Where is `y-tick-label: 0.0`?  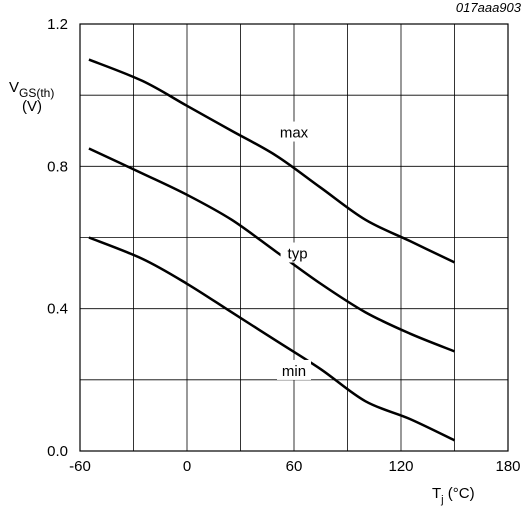 y-tick-label: 0.0 is located at coordinates (57, 451).